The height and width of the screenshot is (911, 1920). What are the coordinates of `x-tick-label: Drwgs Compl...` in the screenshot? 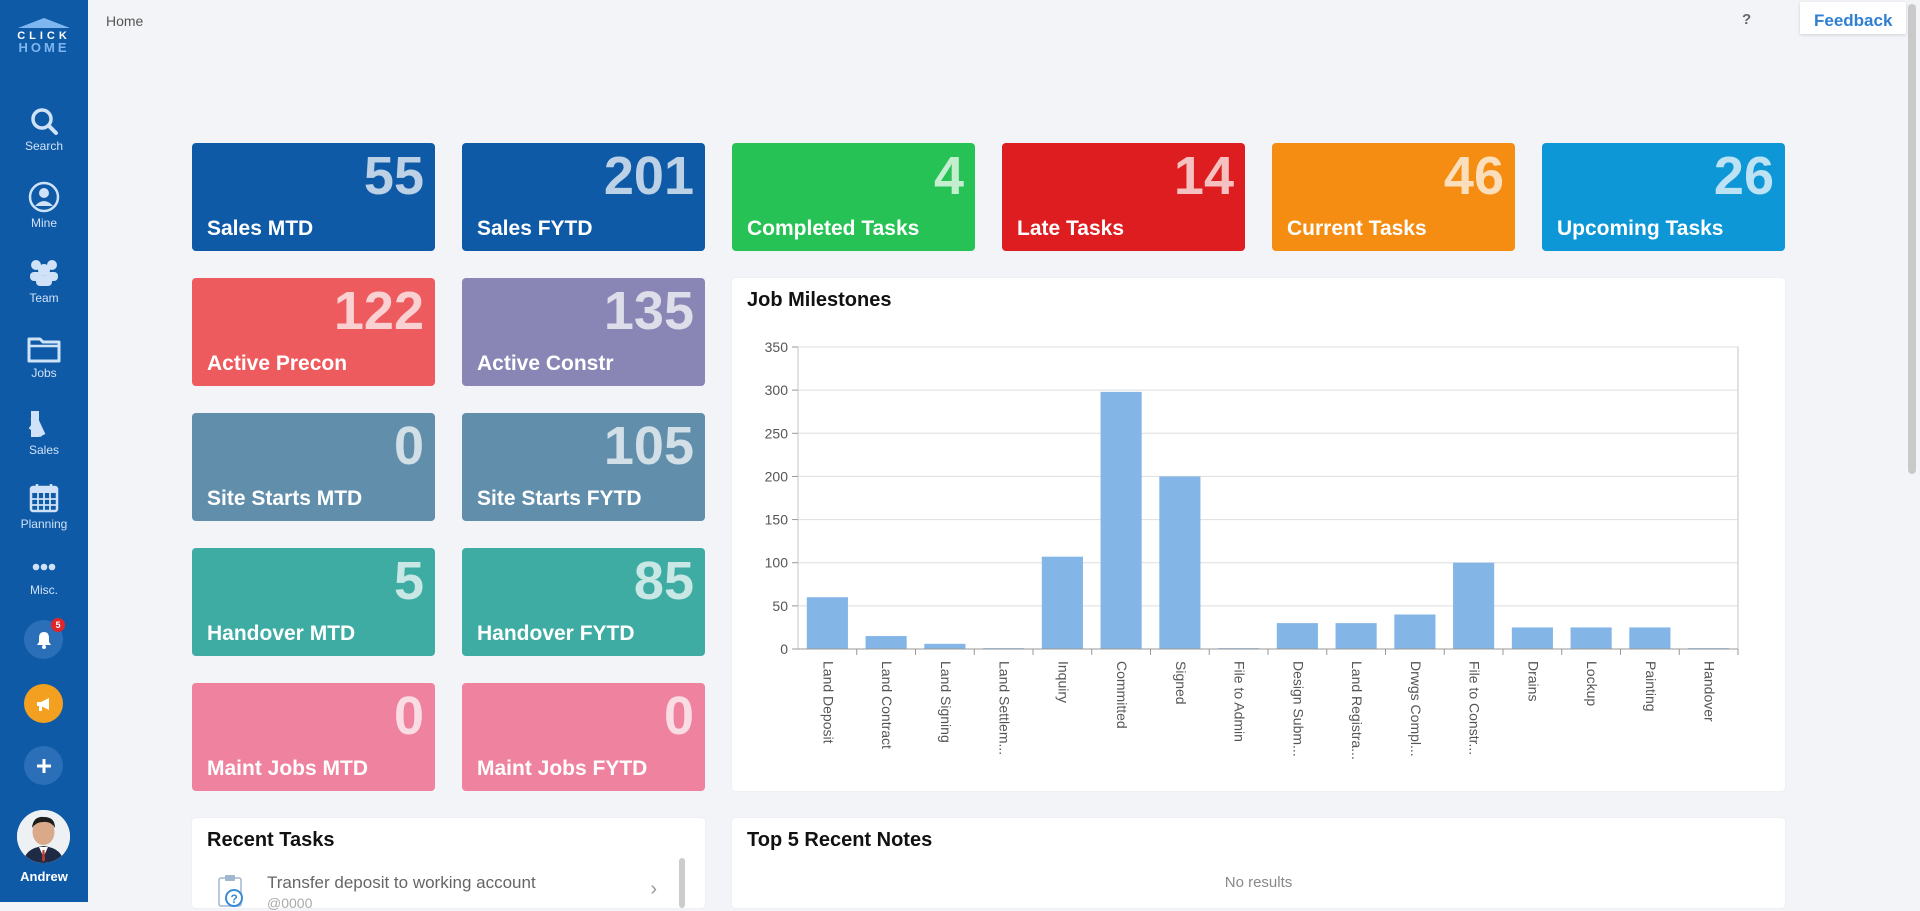 It's located at (1416, 709).